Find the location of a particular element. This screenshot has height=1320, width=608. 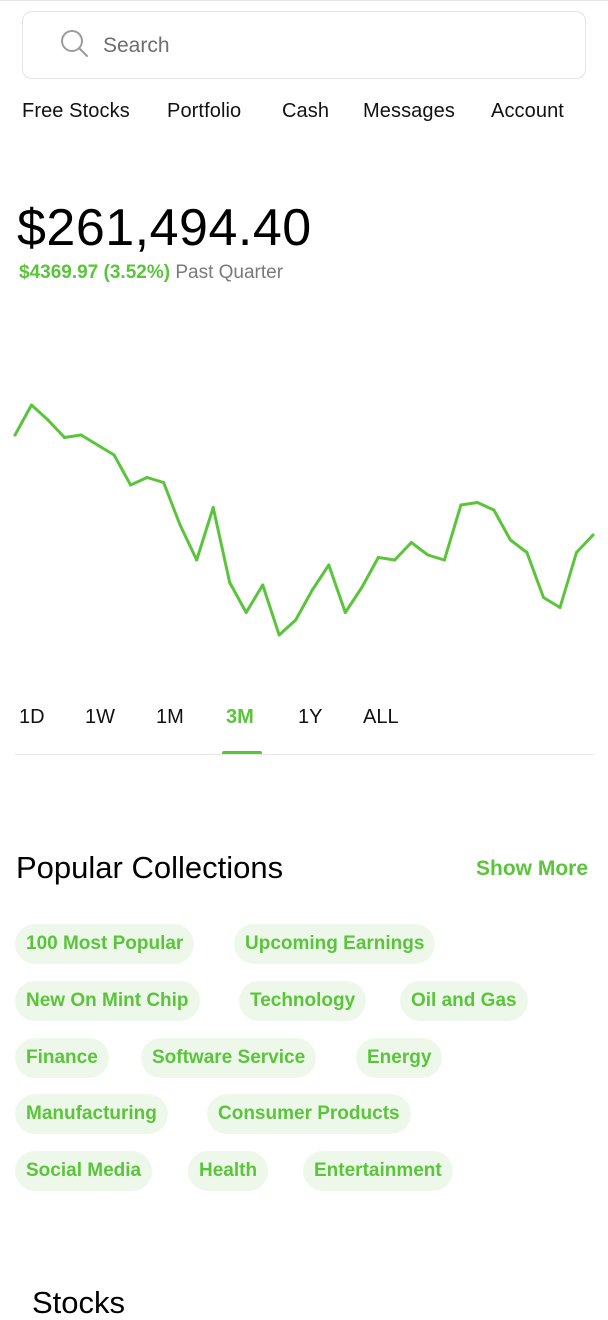

show-more-link: Show More is located at coordinates (532, 868).